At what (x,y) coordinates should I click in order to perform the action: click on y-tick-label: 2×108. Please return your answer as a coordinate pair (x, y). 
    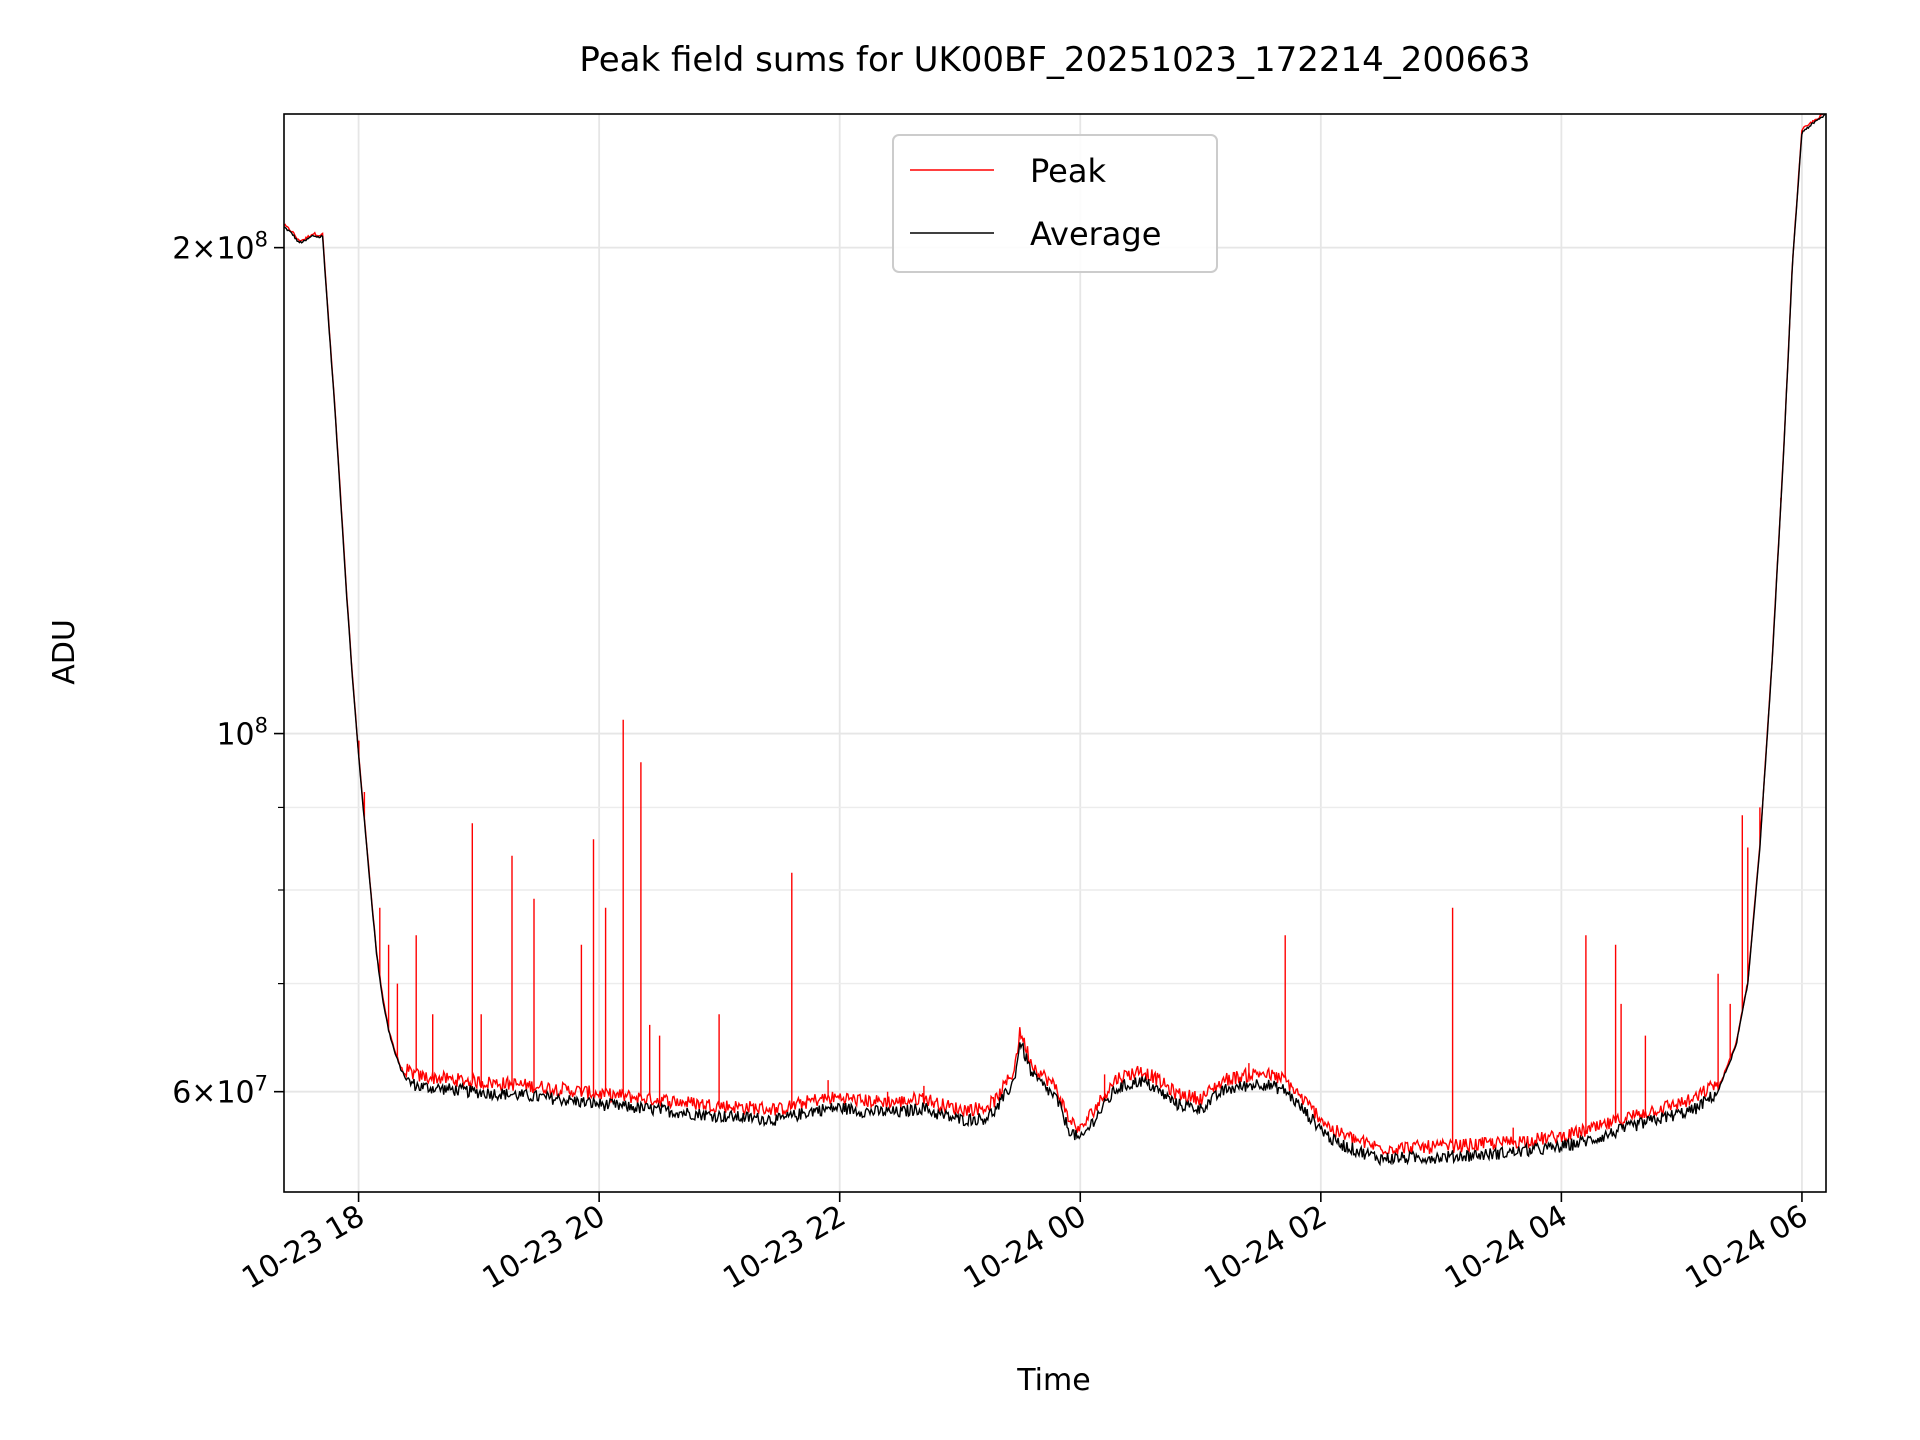
    Looking at the image, I should click on (220, 247).